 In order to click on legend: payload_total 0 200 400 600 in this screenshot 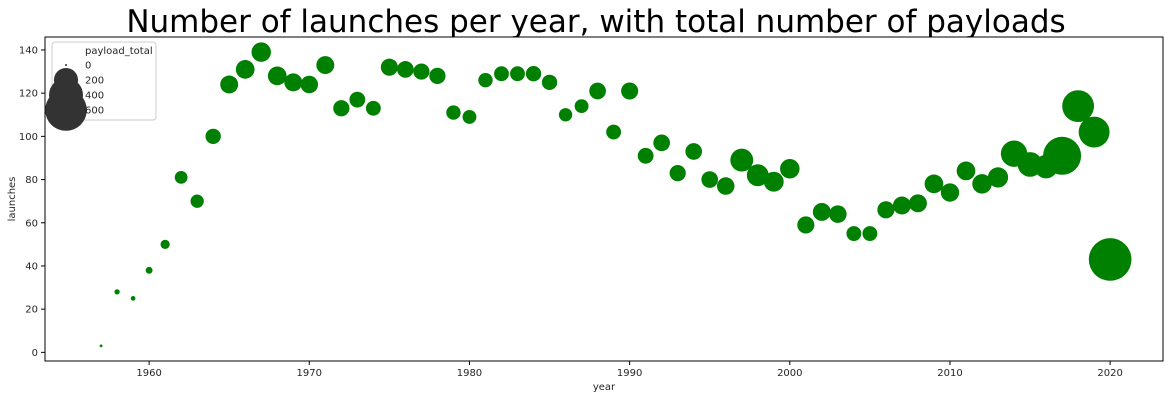, I will do `click(101, 86)`.